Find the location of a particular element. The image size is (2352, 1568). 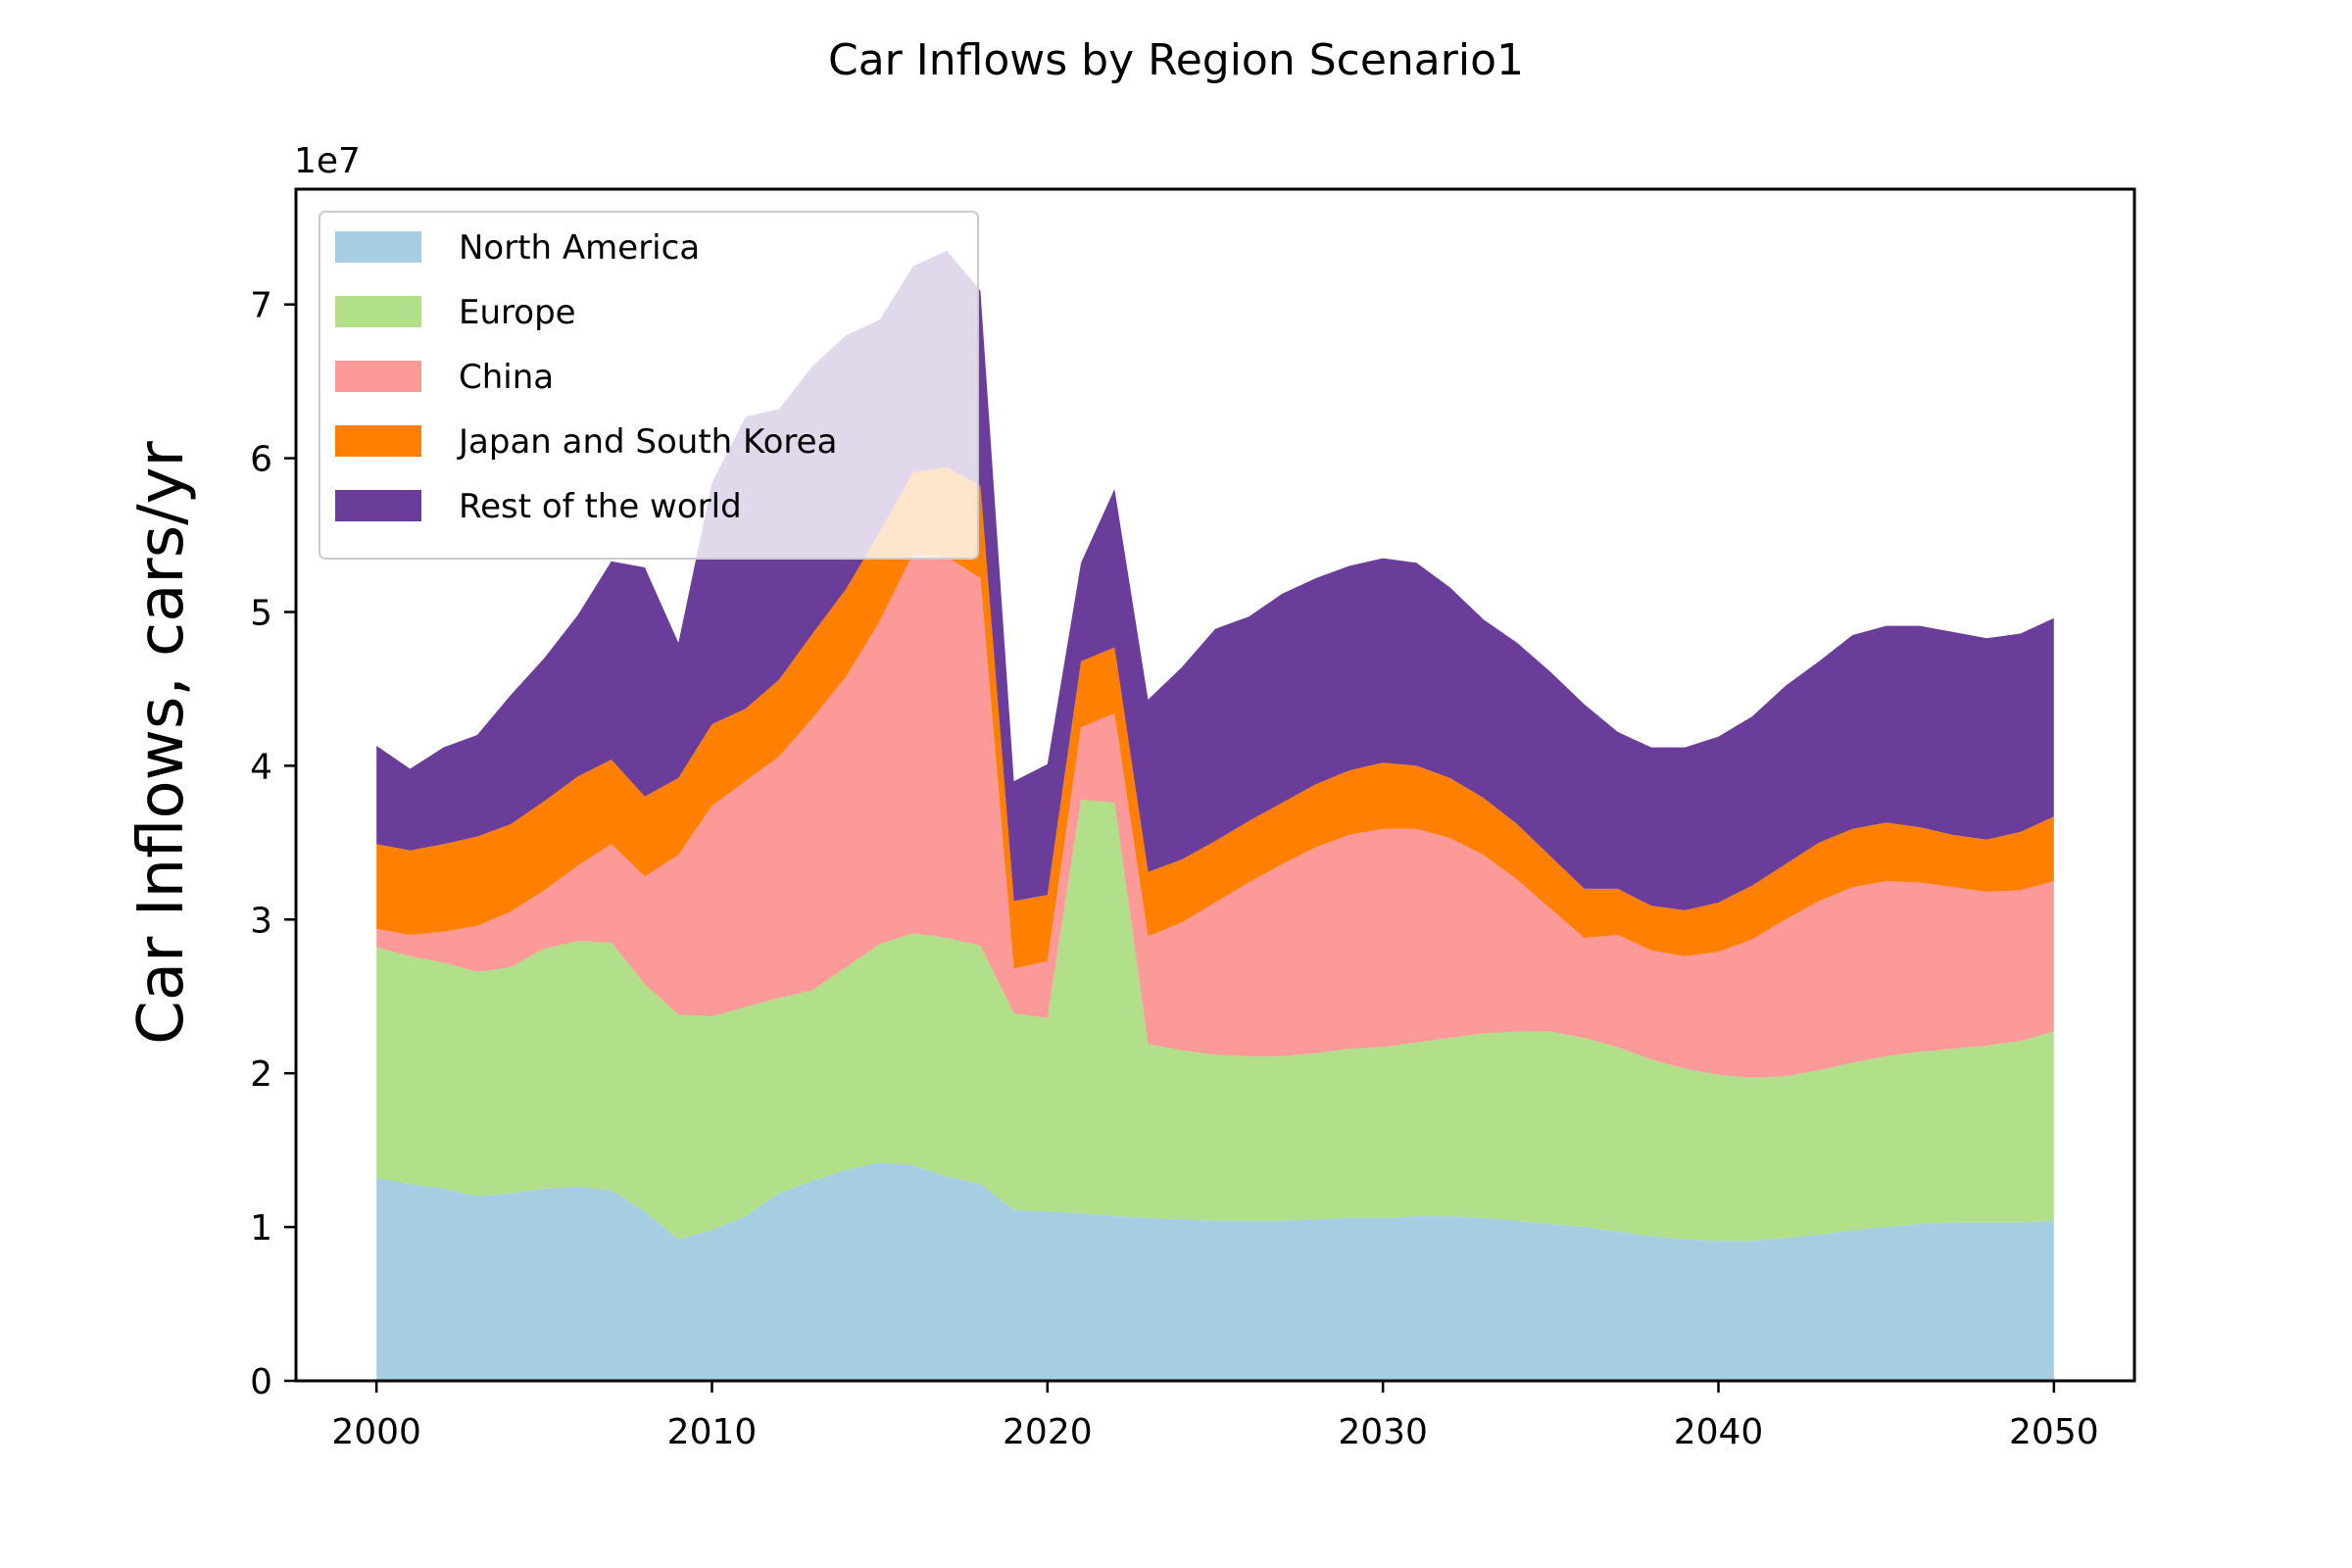

x-tick-label: 2040 is located at coordinates (1719, 1432).